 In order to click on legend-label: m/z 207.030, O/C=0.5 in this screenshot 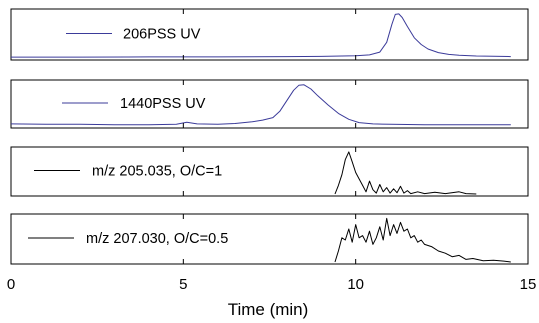, I will do `click(157, 239)`.